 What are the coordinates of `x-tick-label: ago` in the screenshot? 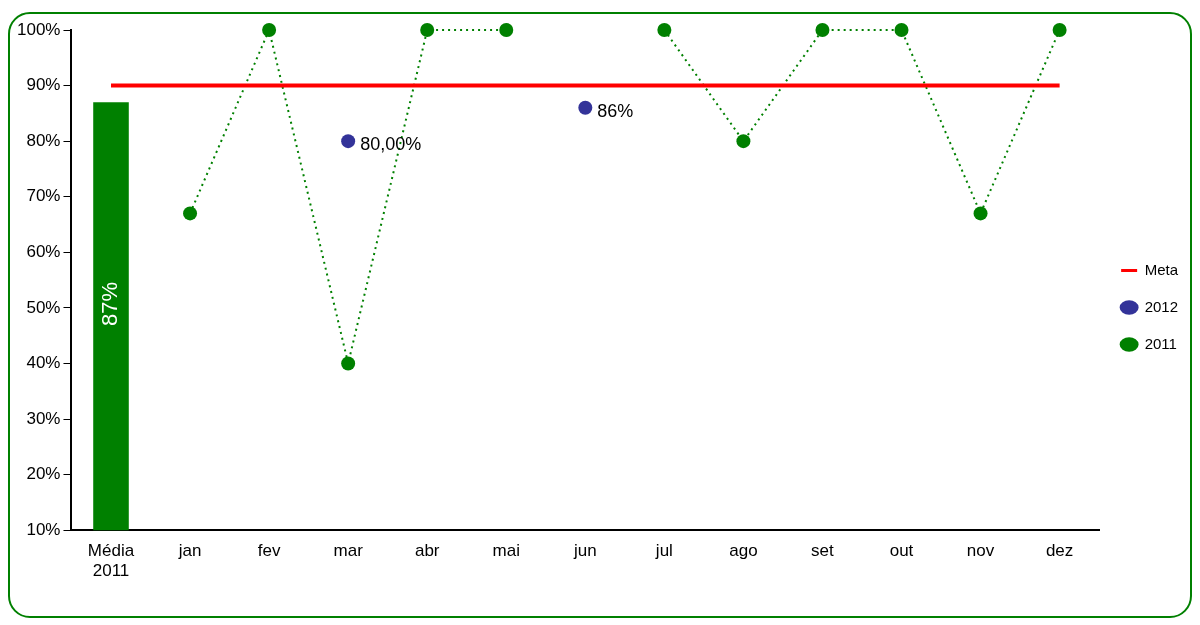 It's located at (743, 551).